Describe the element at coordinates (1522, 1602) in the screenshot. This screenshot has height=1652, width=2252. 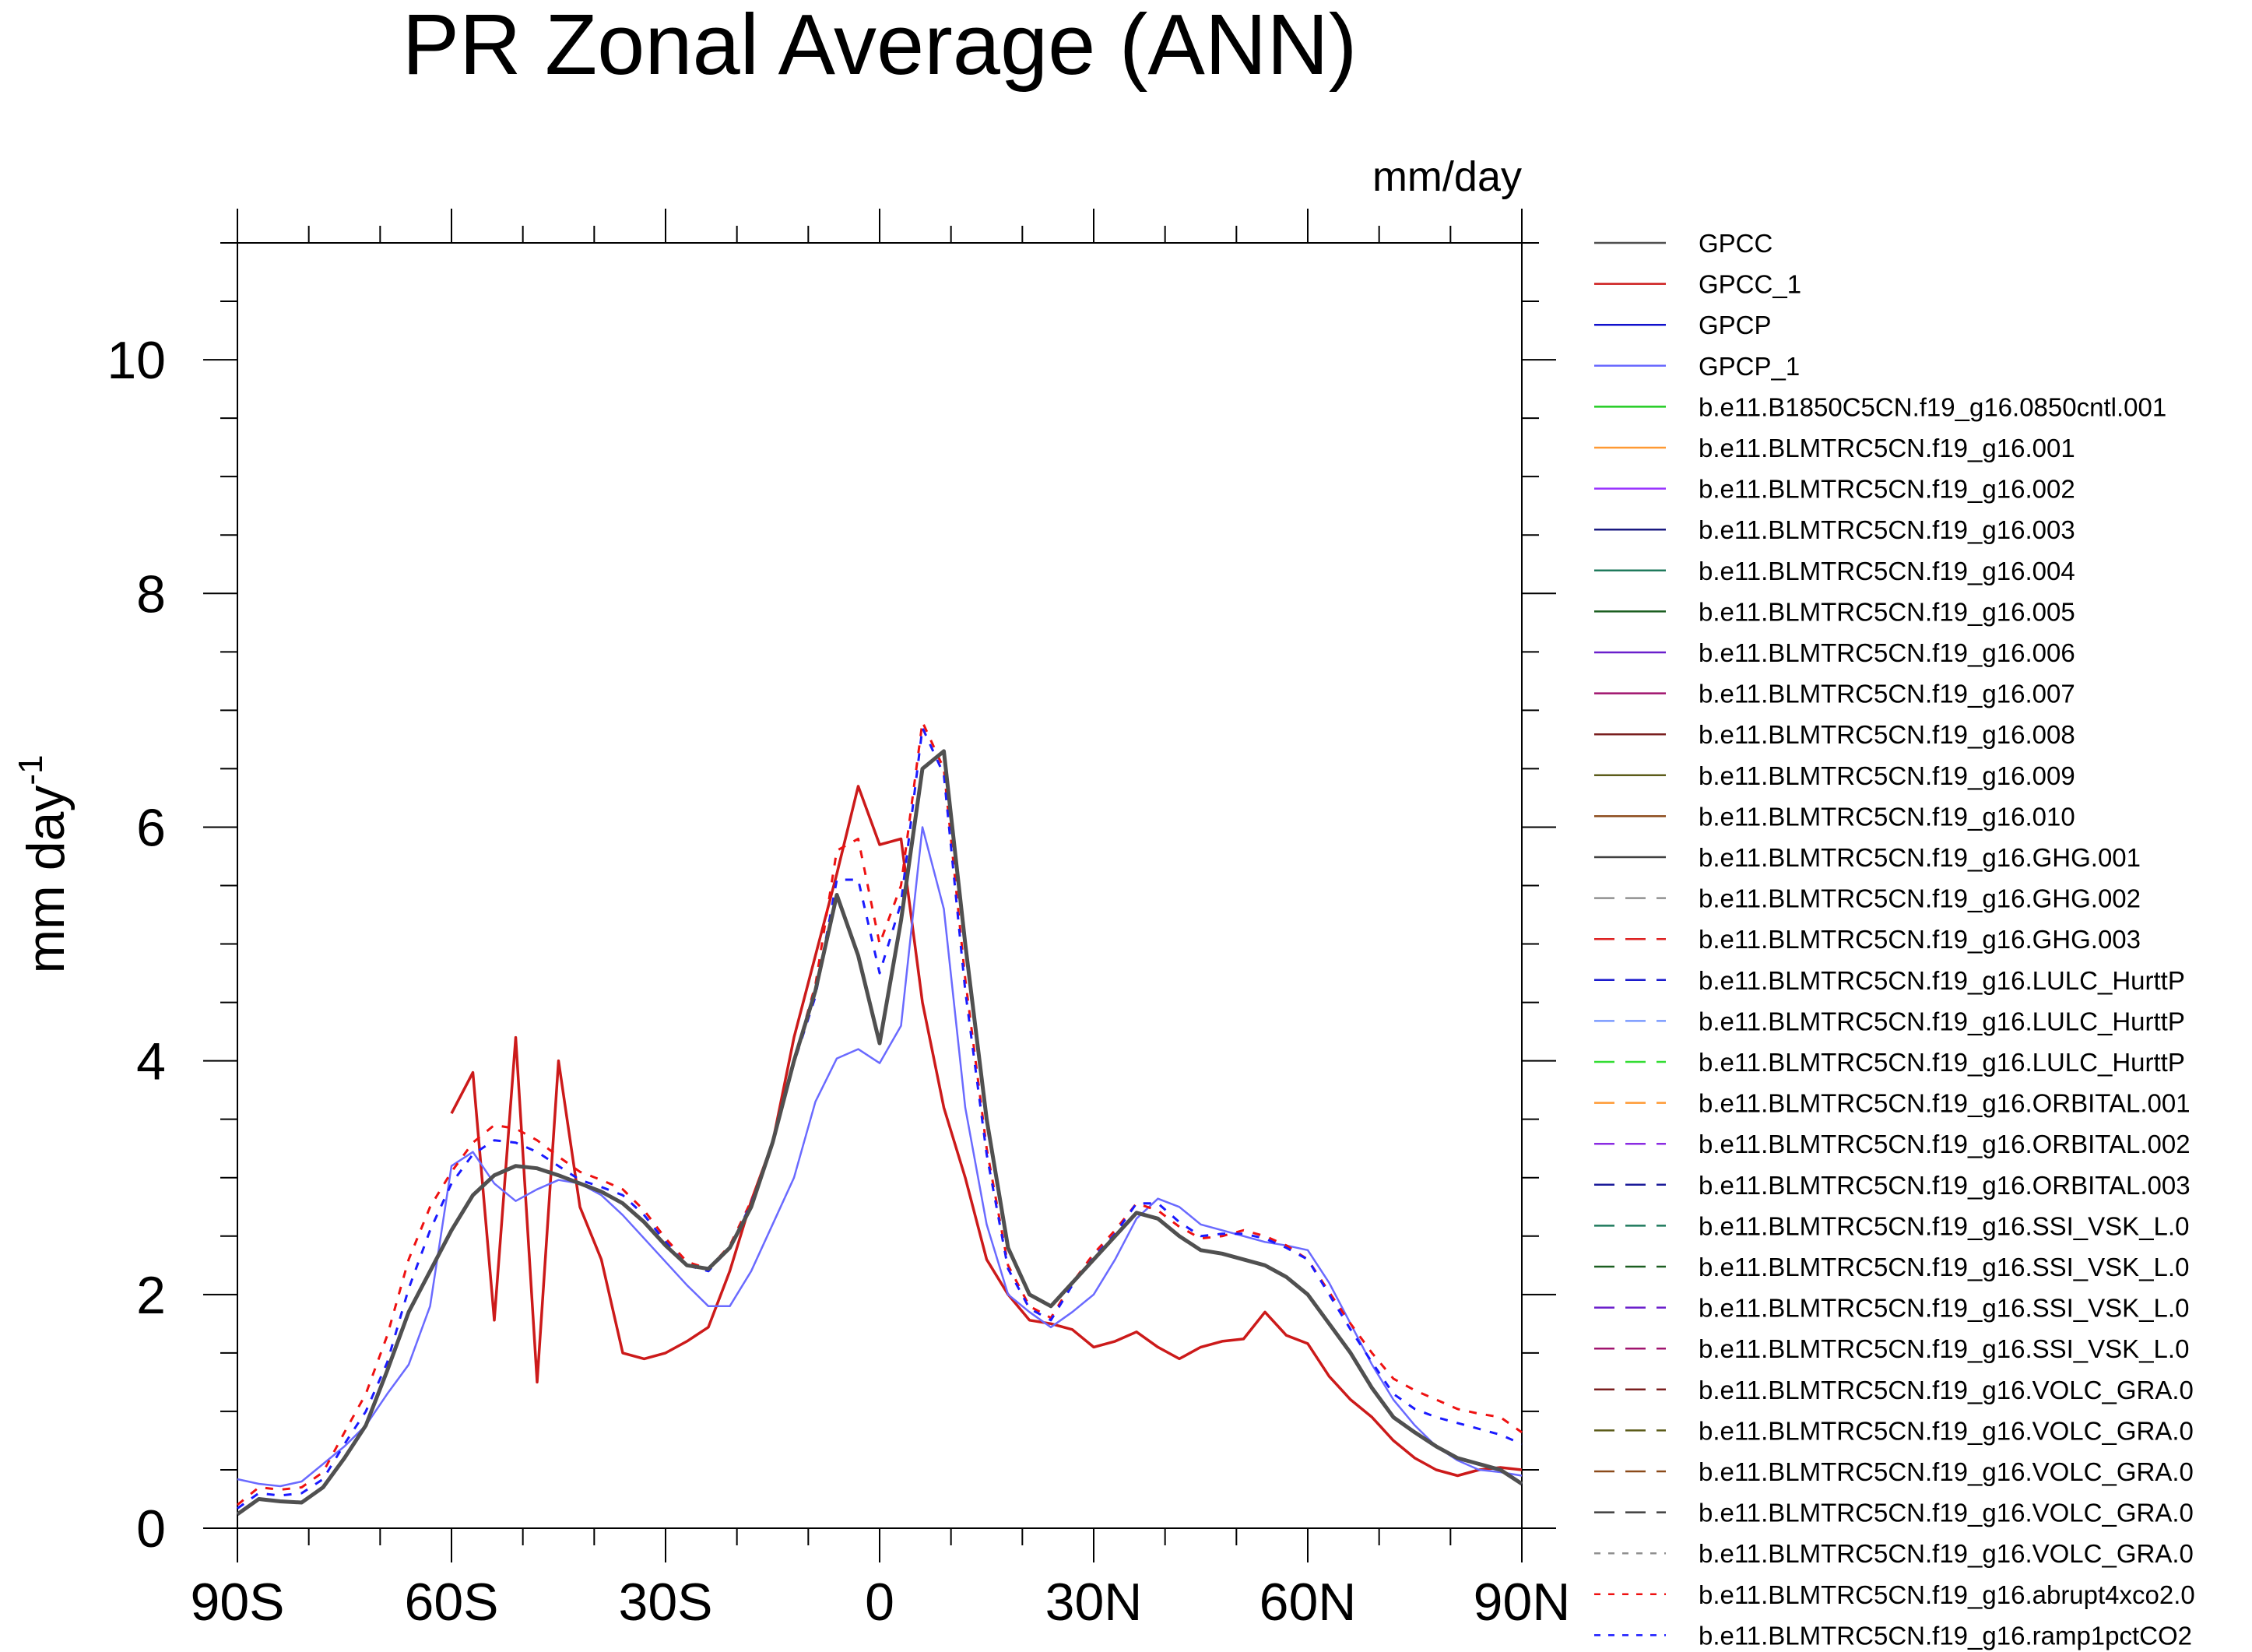
I see `x-tick-label: 90N` at that location.